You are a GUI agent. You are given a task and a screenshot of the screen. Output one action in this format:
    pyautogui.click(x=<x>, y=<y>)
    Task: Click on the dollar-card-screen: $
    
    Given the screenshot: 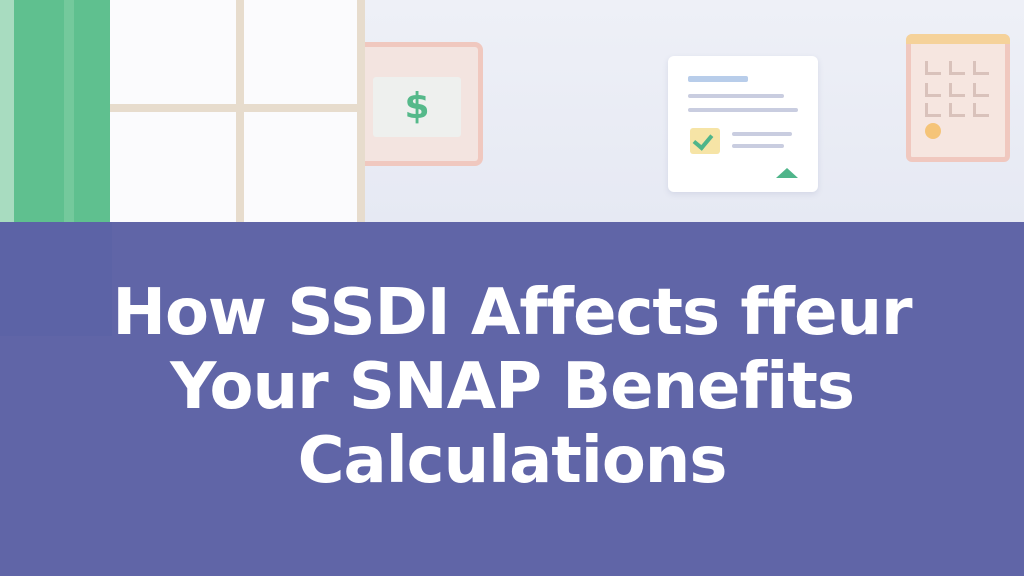 What is the action you would take?
    pyautogui.click(x=417, y=107)
    